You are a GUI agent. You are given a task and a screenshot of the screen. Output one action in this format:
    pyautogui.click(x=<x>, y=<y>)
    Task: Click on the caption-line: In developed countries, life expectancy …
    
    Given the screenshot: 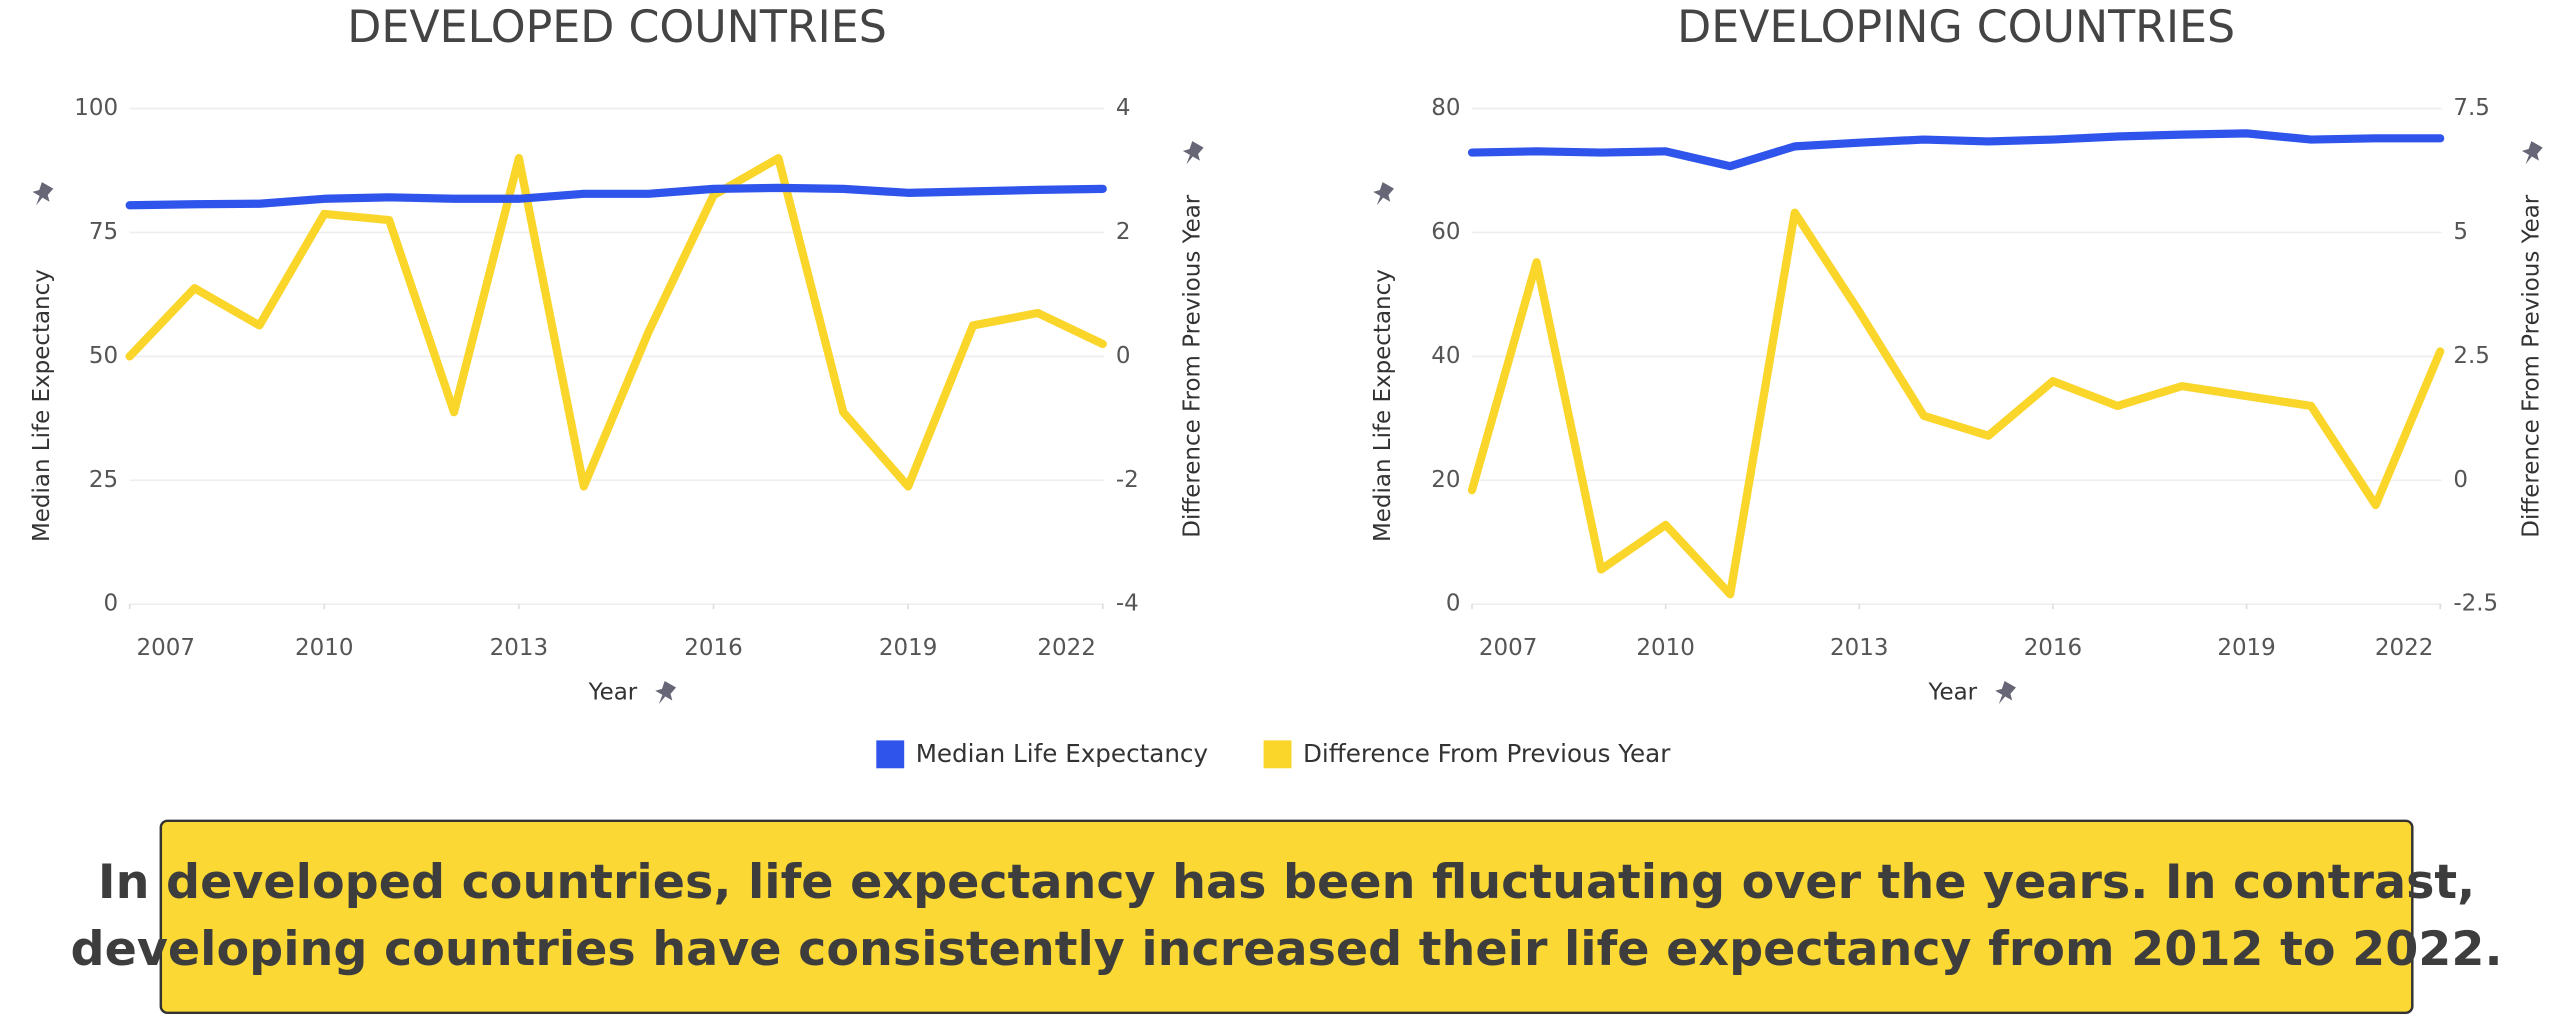 What is the action you would take?
    pyautogui.click(x=1286, y=882)
    